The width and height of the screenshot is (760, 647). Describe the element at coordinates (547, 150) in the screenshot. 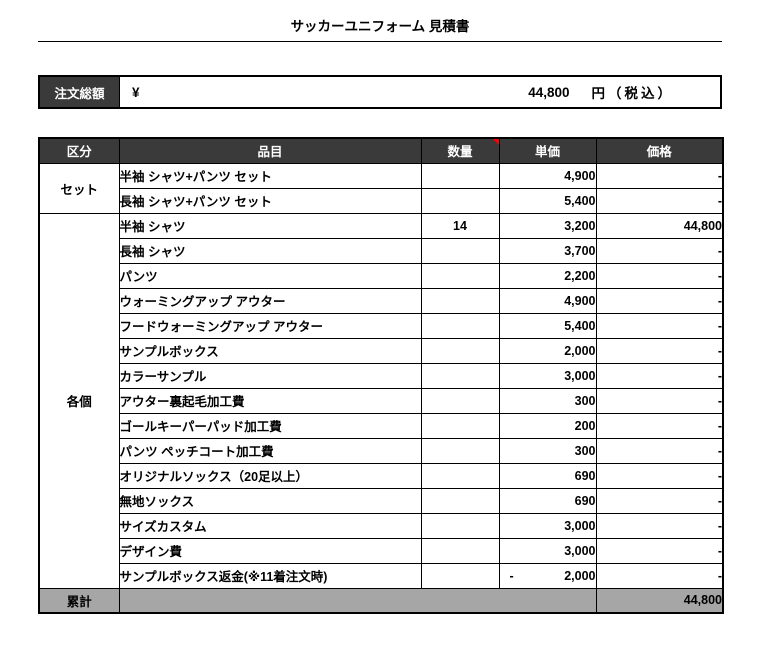

I see `col-header-unit-price: 単価` at that location.